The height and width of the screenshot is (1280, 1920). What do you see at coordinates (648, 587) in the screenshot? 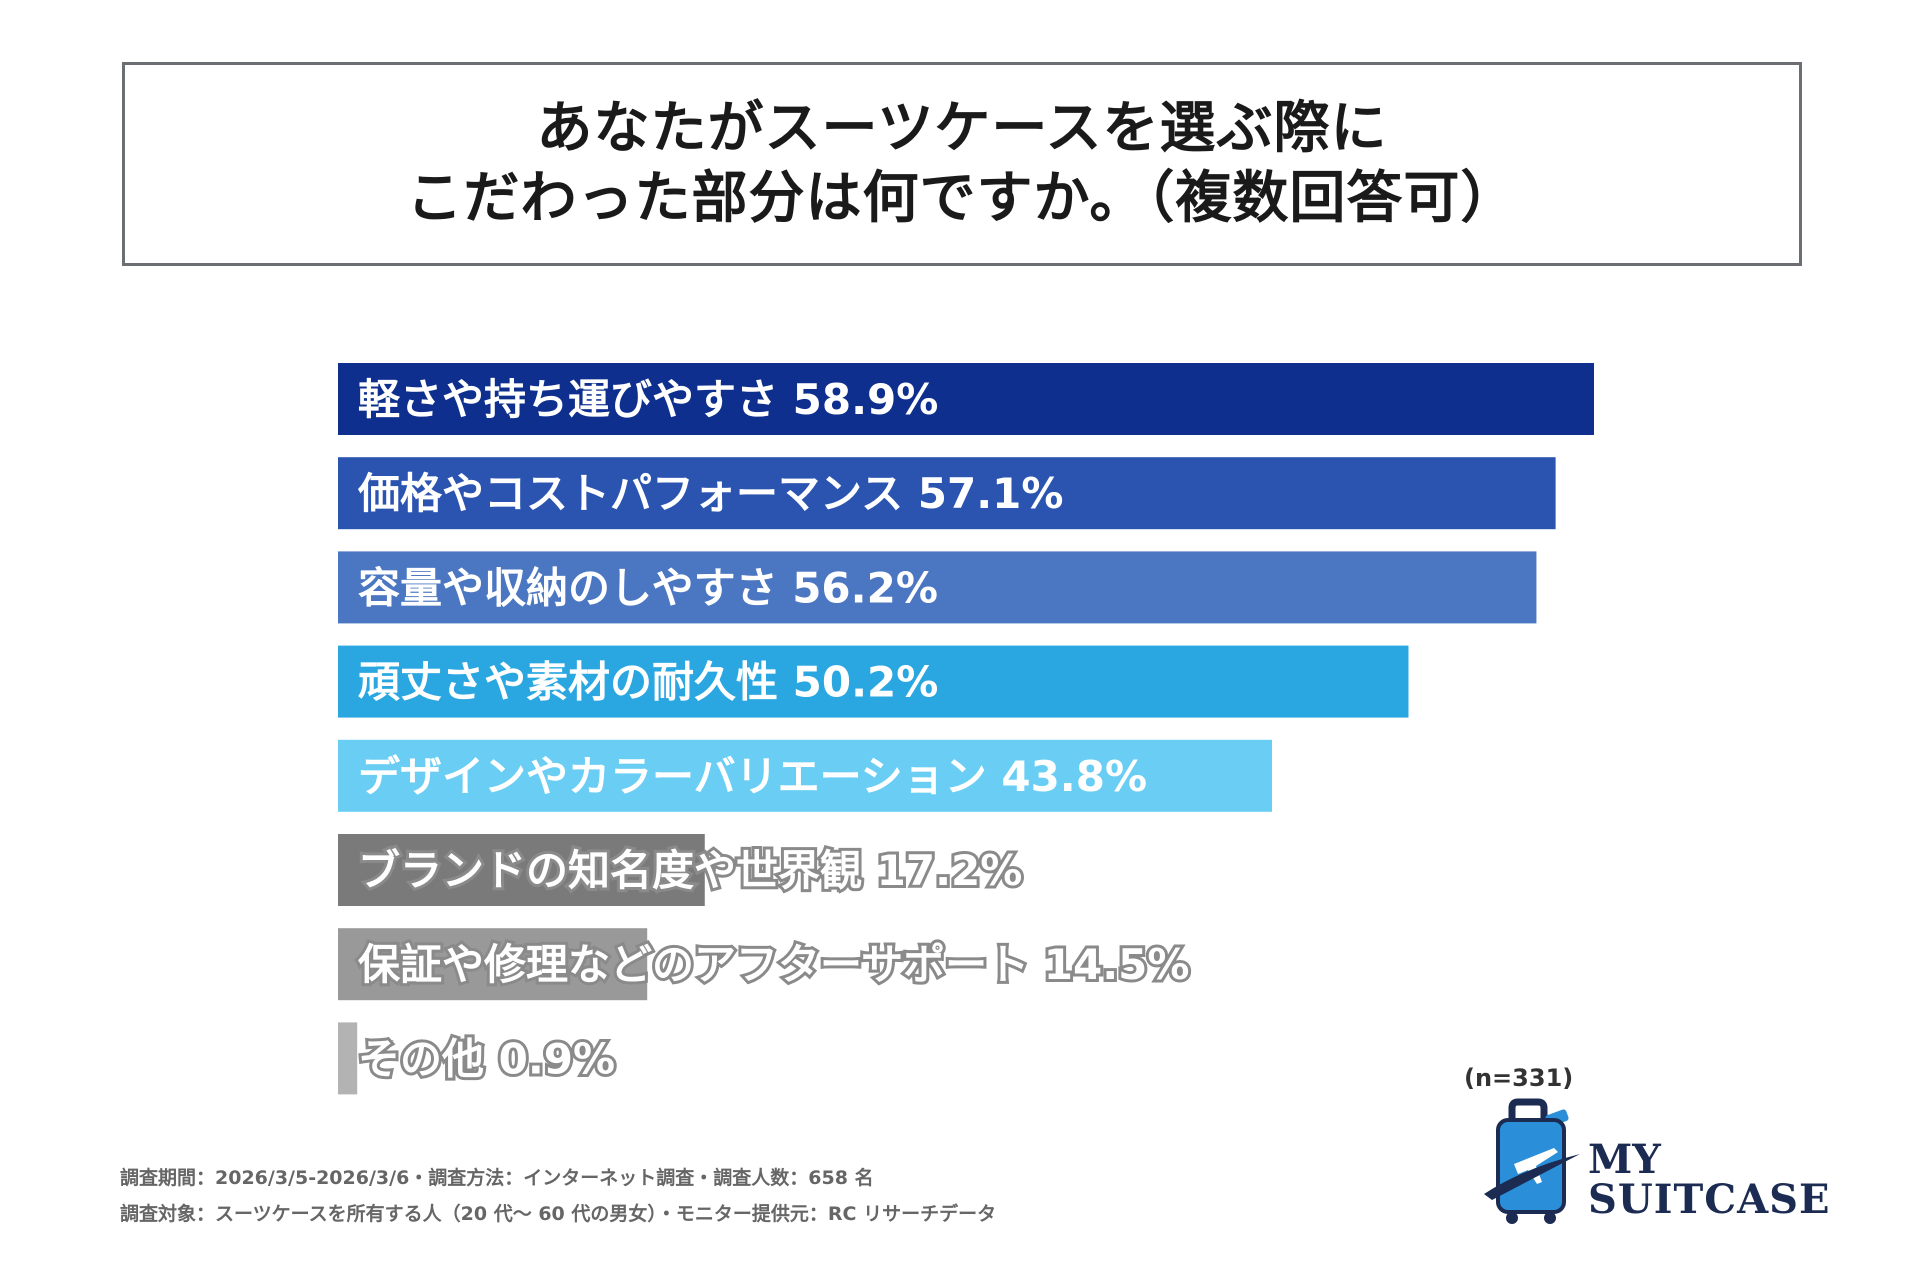
I see `bar-label-2: 容量や収納のしやすさ 56.2%` at bounding box center [648, 587].